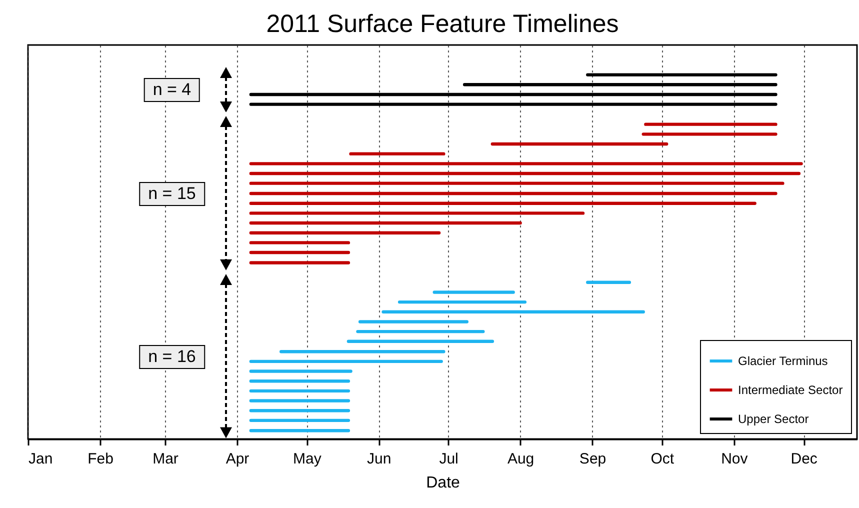 This screenshot has width=859, height=508. What do you see at coordinates (790, 390) in the screenshot?
I see `legend-label: Intermediate Sector` at bounding box center [790, 390].